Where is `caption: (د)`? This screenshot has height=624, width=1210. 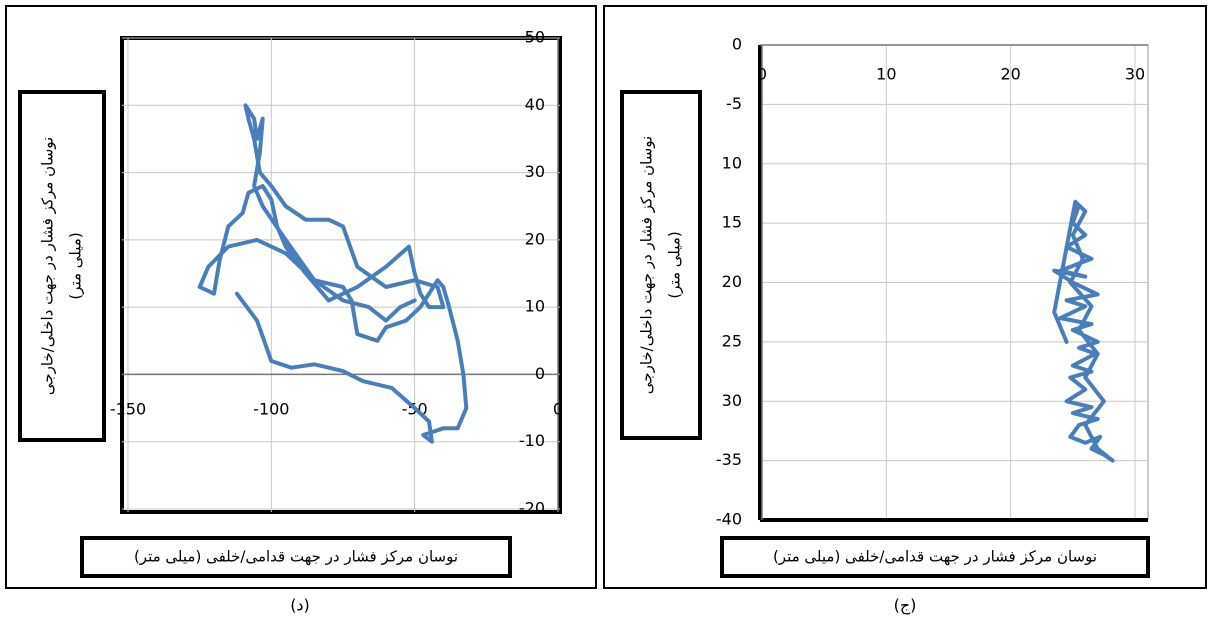
caption: (د) is located at coordinates (300, 605).